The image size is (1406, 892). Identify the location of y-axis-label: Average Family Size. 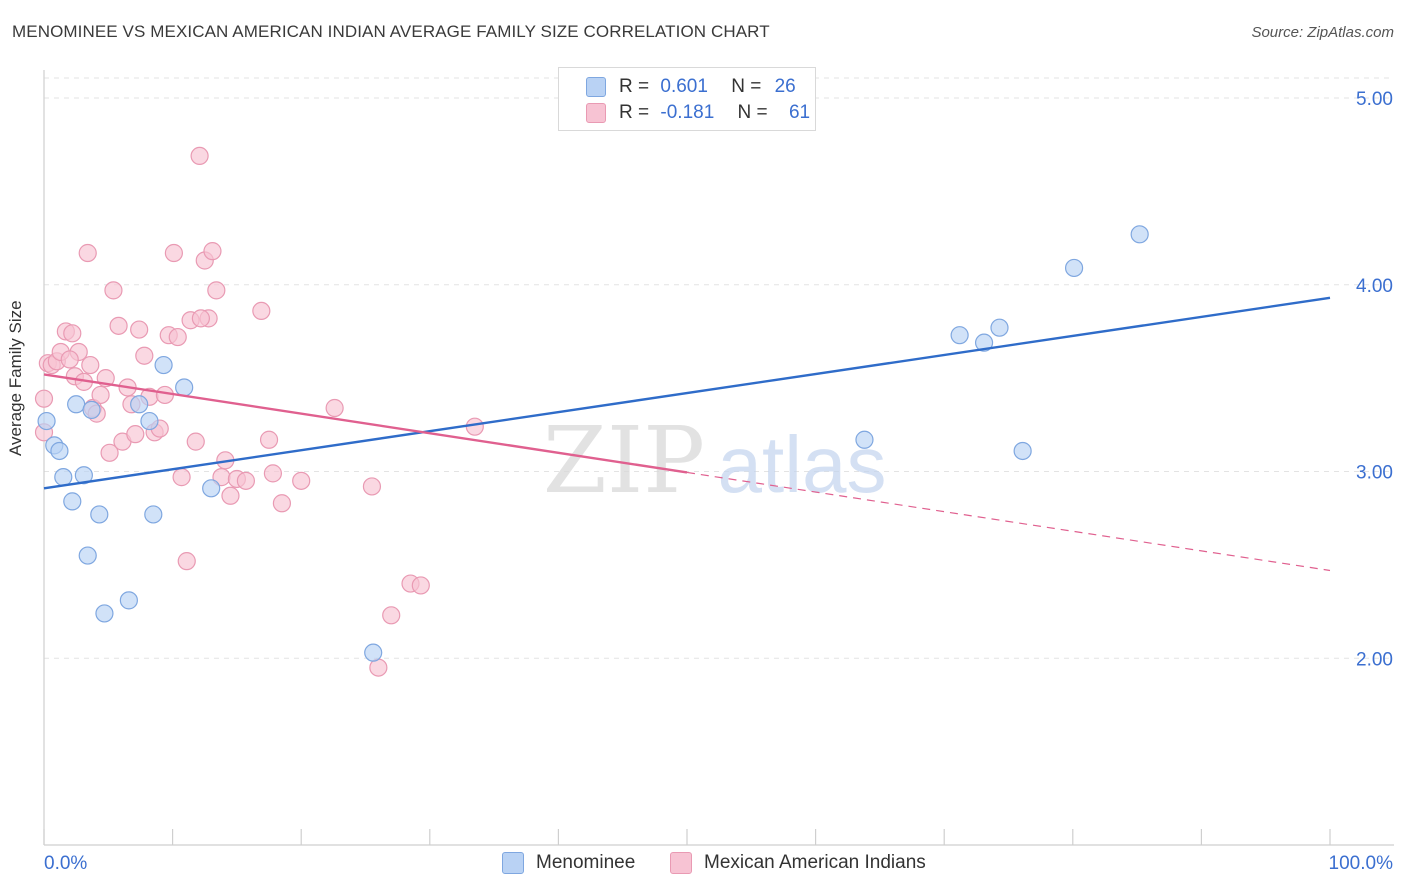
(15, 378).